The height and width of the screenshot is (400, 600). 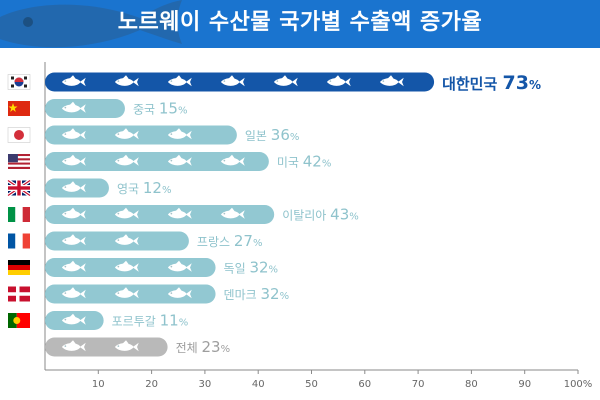 I want to click on bar-label: 대한민국 73%, so click(x=491, y=83).